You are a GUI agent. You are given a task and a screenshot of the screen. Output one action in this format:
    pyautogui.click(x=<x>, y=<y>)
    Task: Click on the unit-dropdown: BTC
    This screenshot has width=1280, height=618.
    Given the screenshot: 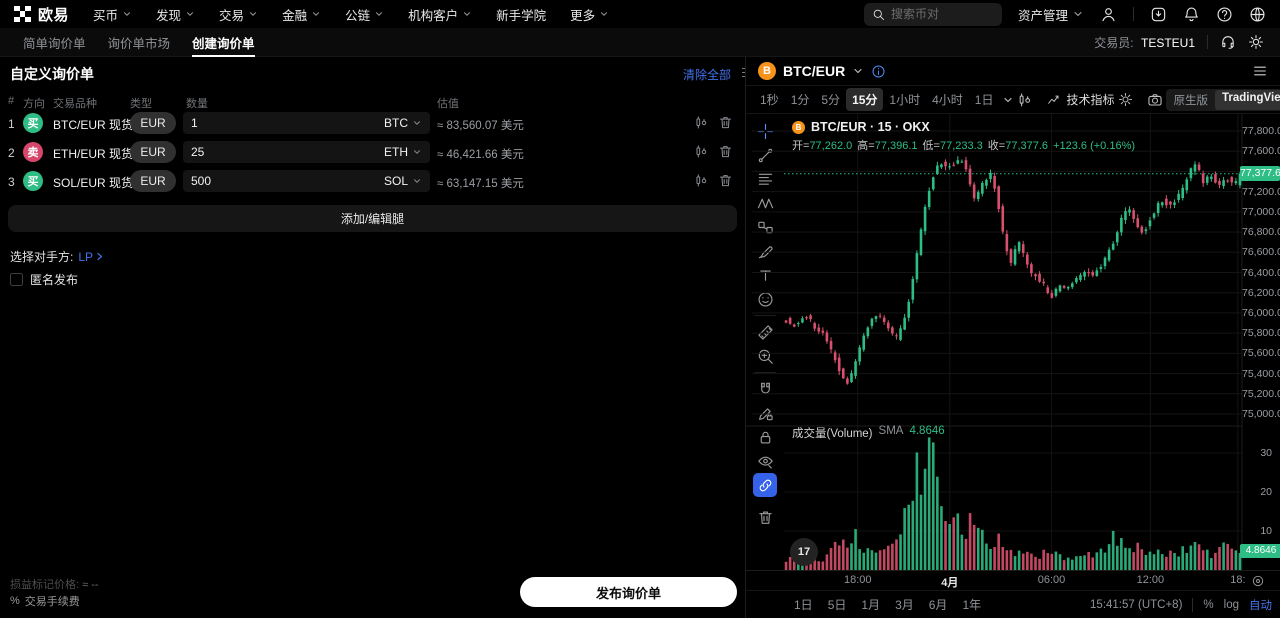 What is the action you would take?
    pyautogui.click(x=403, y=123)
    